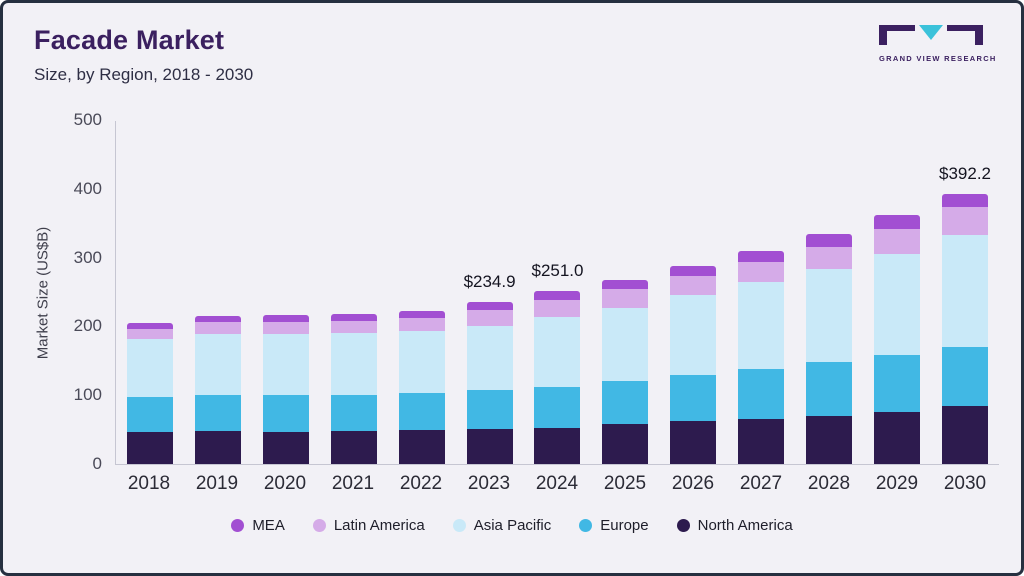  Describe the element at coordinates (286, 292) in the screenshot. I see `bar-slot-2020` at that location.